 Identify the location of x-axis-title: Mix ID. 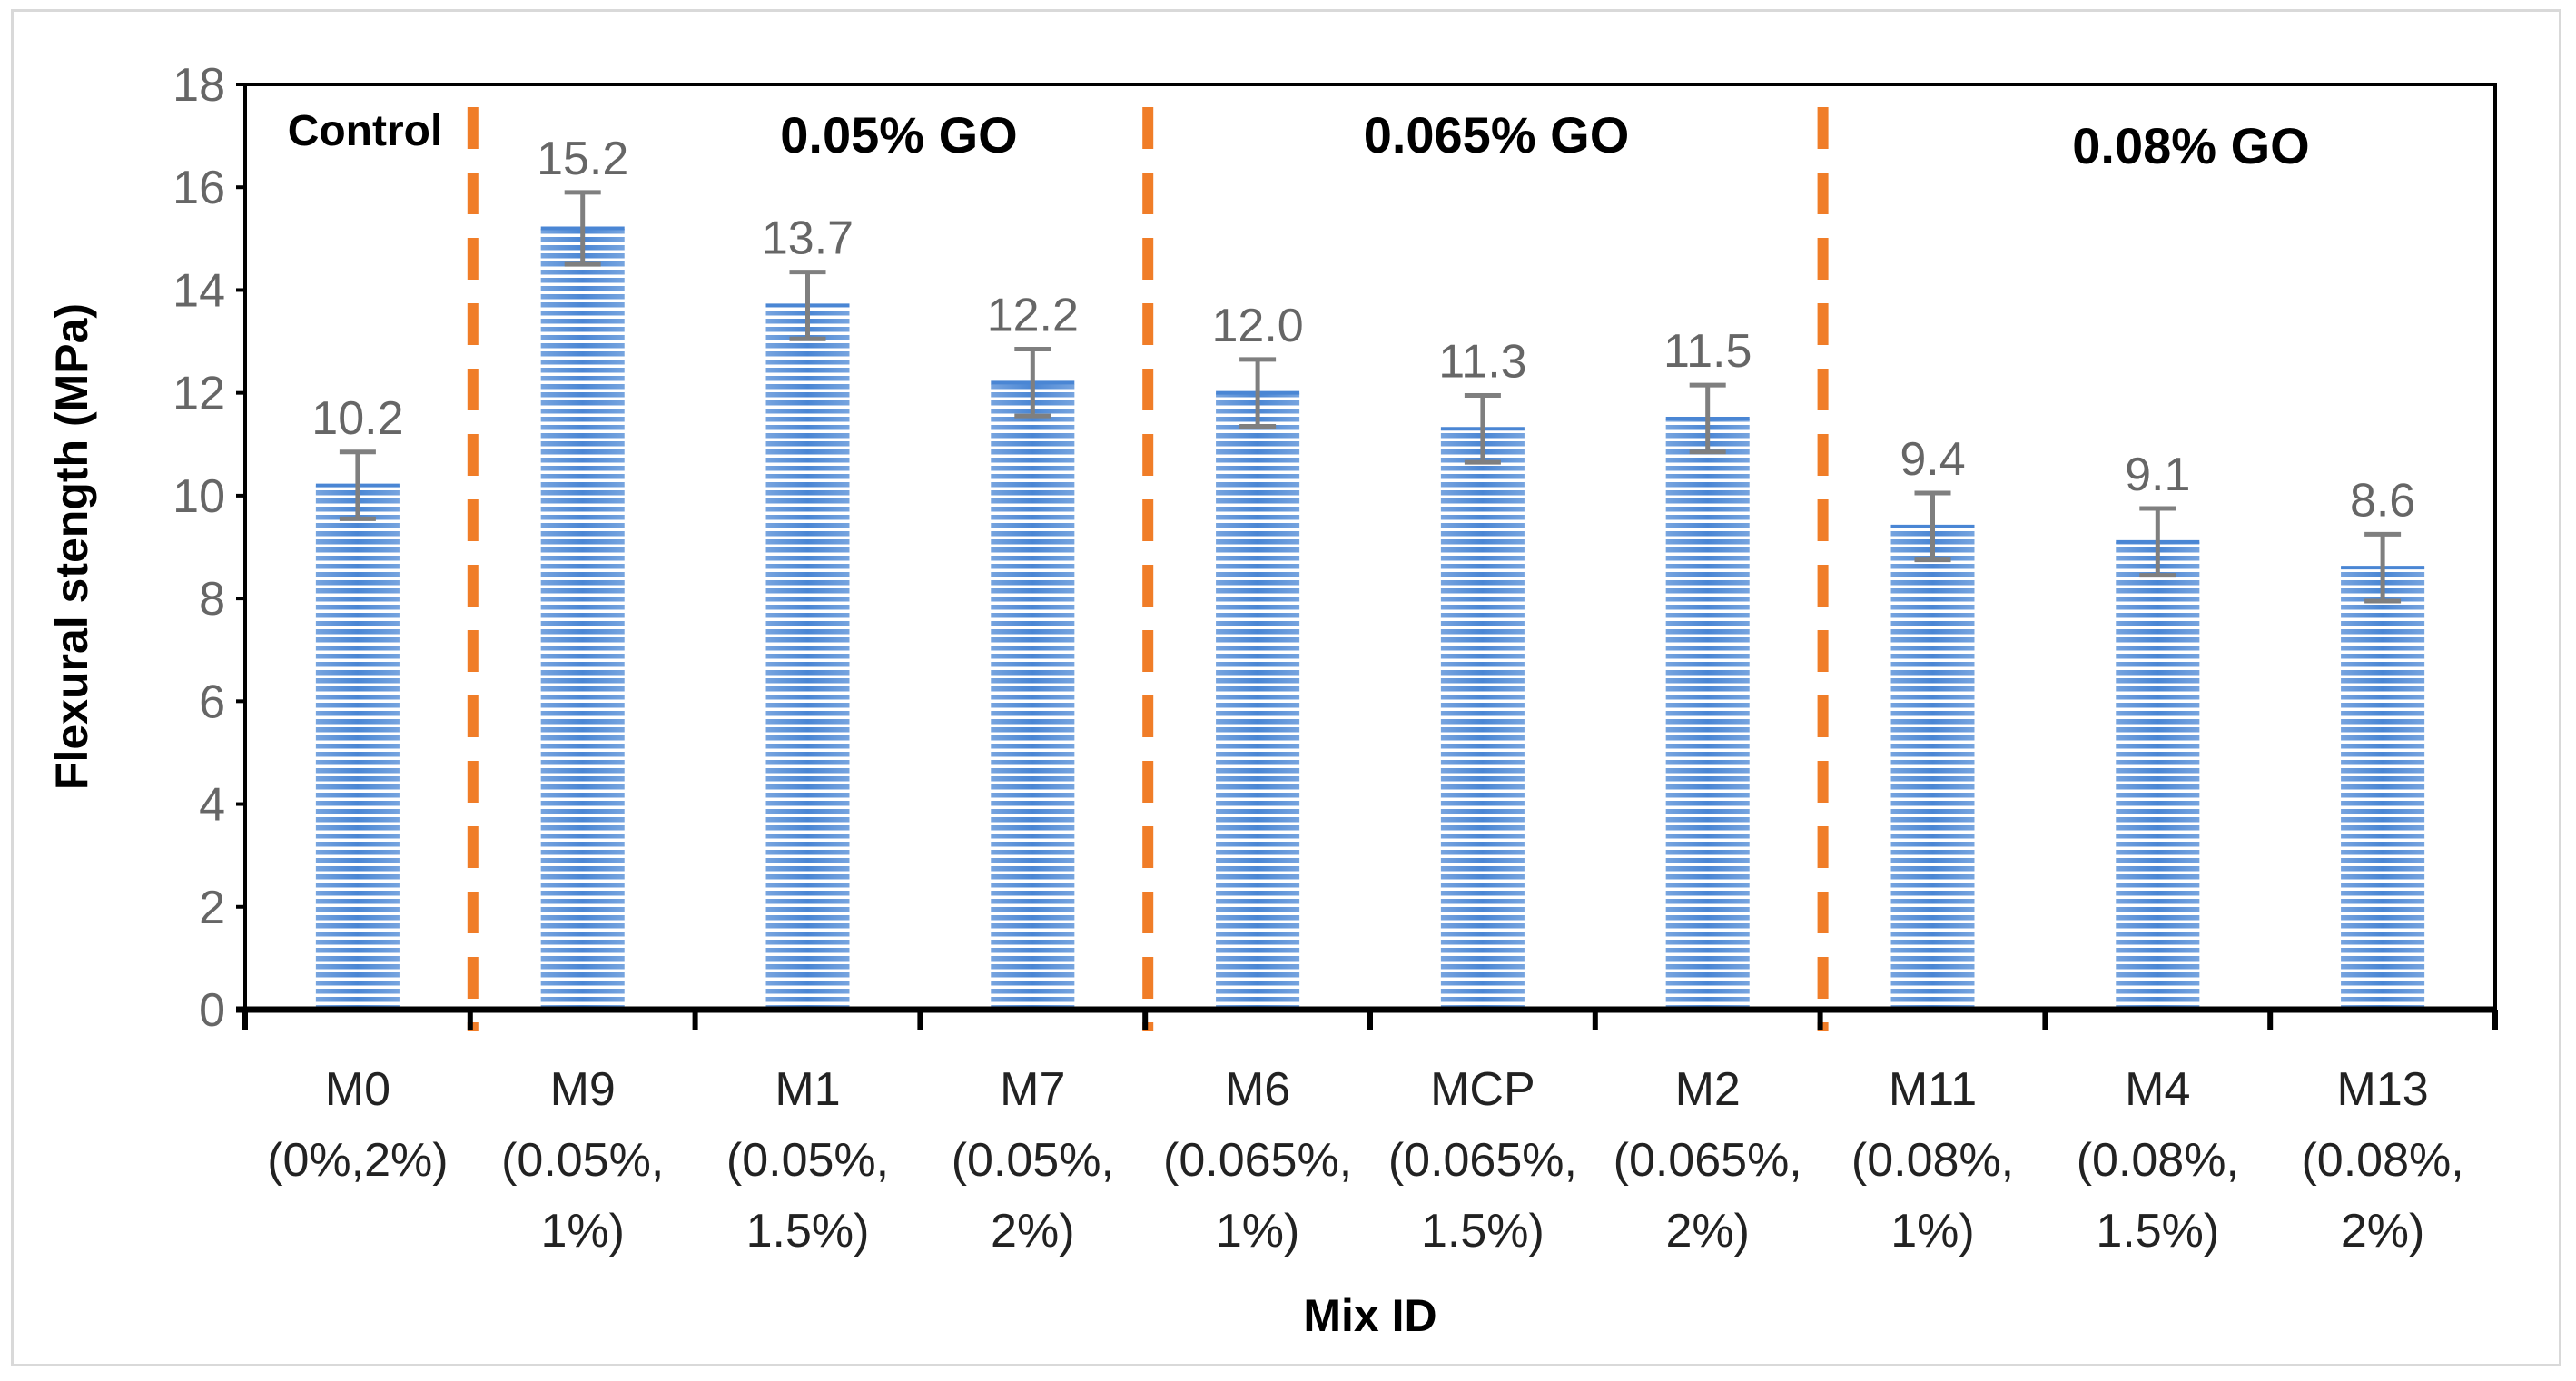
(1369, 1315).